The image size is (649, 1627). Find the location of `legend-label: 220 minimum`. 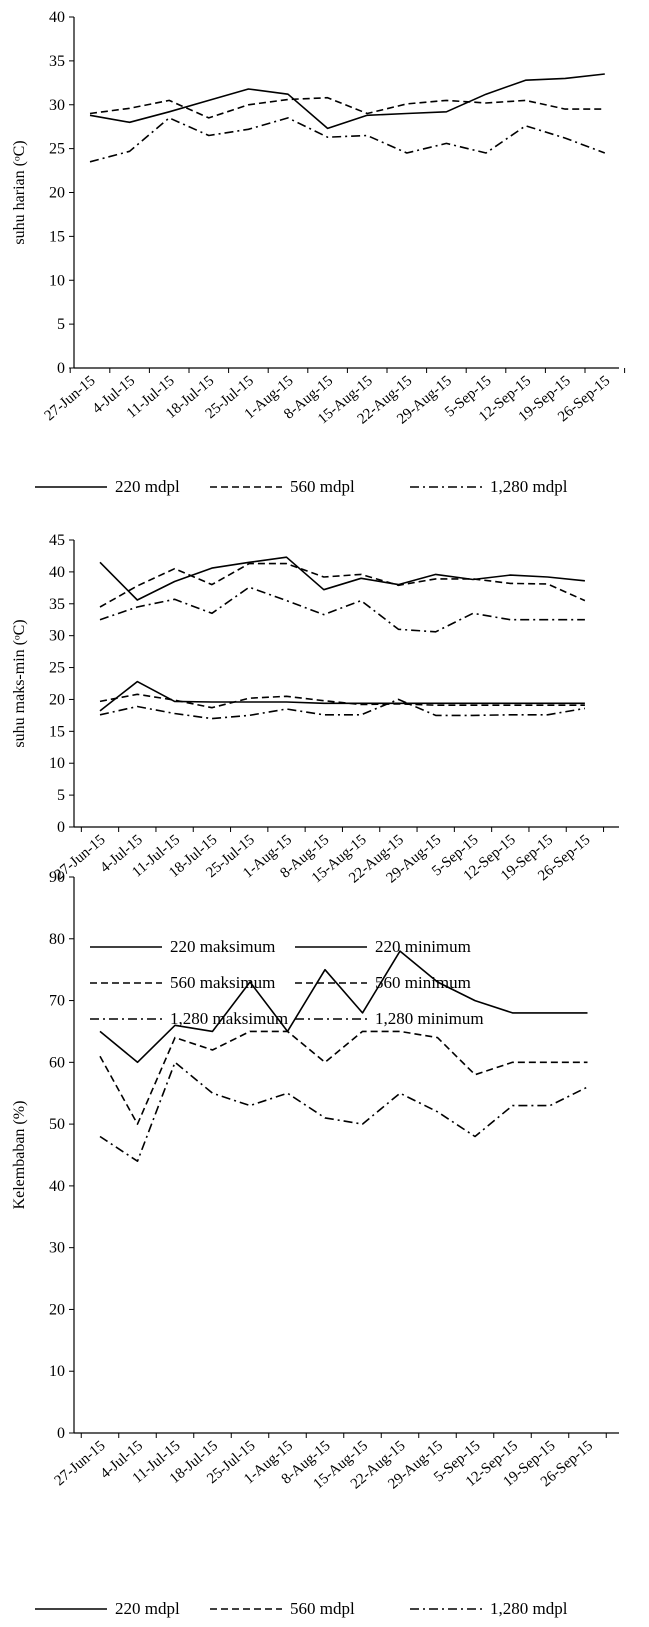

legend-label: 220 minimum is located at coordinates (423, 946).